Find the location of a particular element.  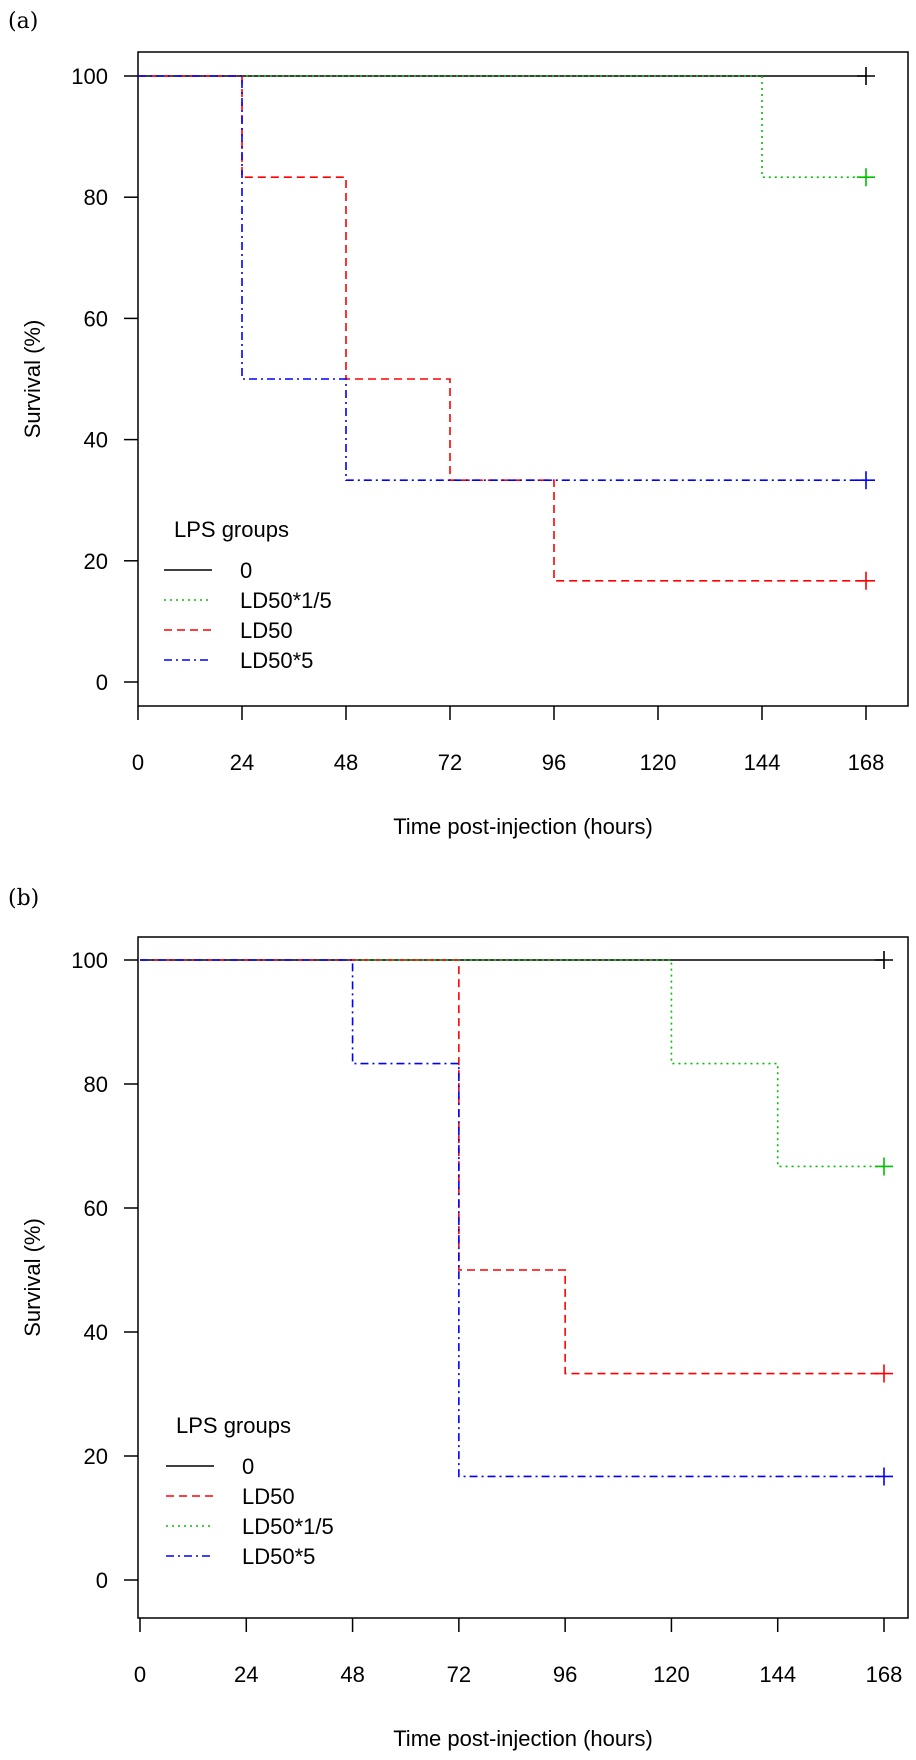

panel-label: (b) is located at coordinates (23, 898).